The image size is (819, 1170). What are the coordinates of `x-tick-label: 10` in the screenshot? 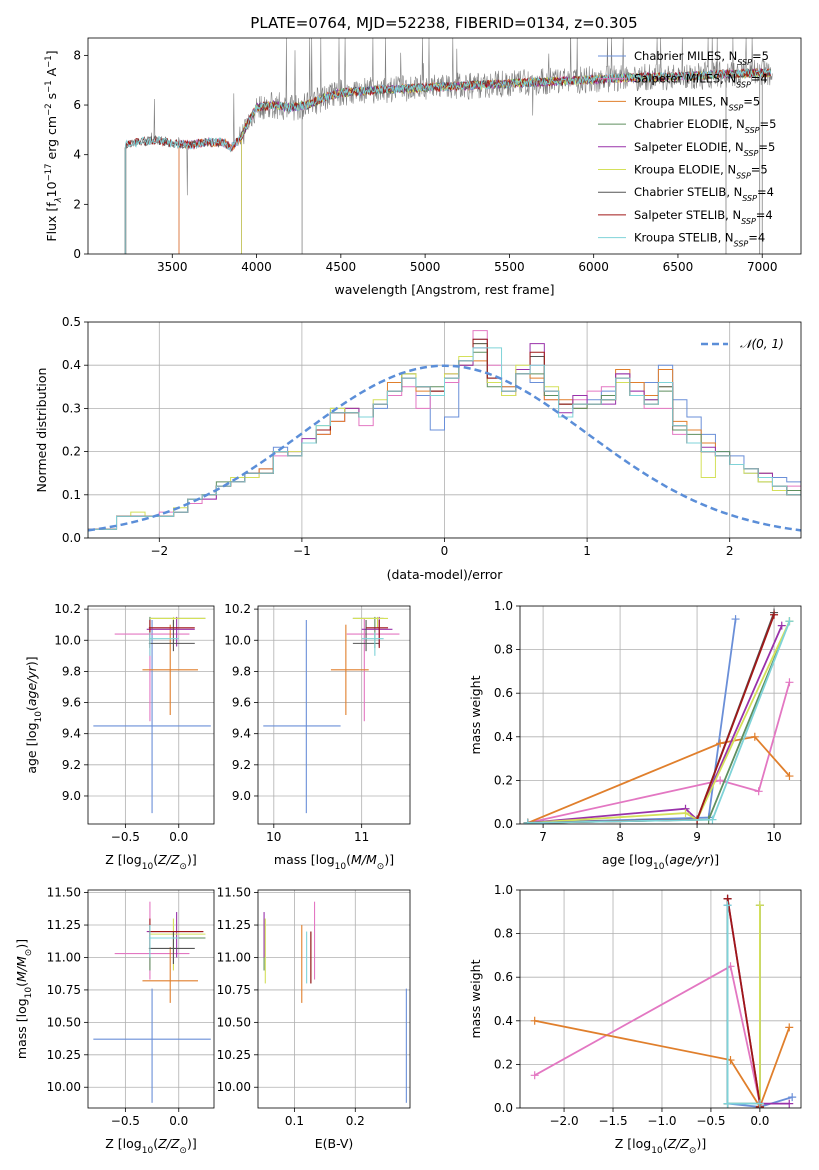 It's located at (773, 837).